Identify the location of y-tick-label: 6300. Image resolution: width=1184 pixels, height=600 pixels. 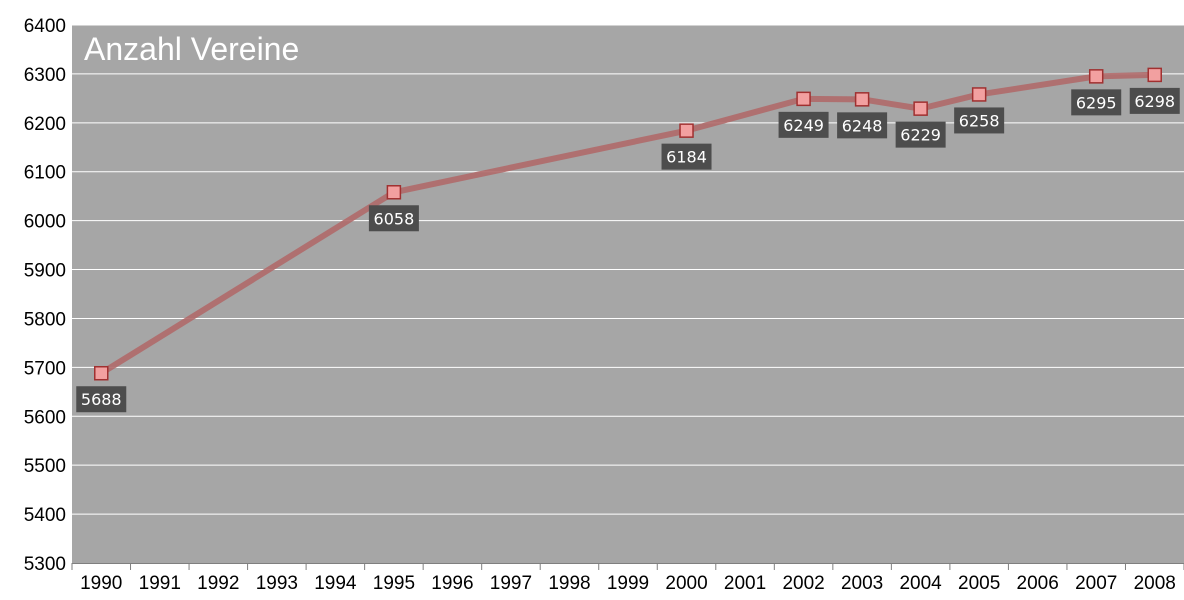
(45, 75).